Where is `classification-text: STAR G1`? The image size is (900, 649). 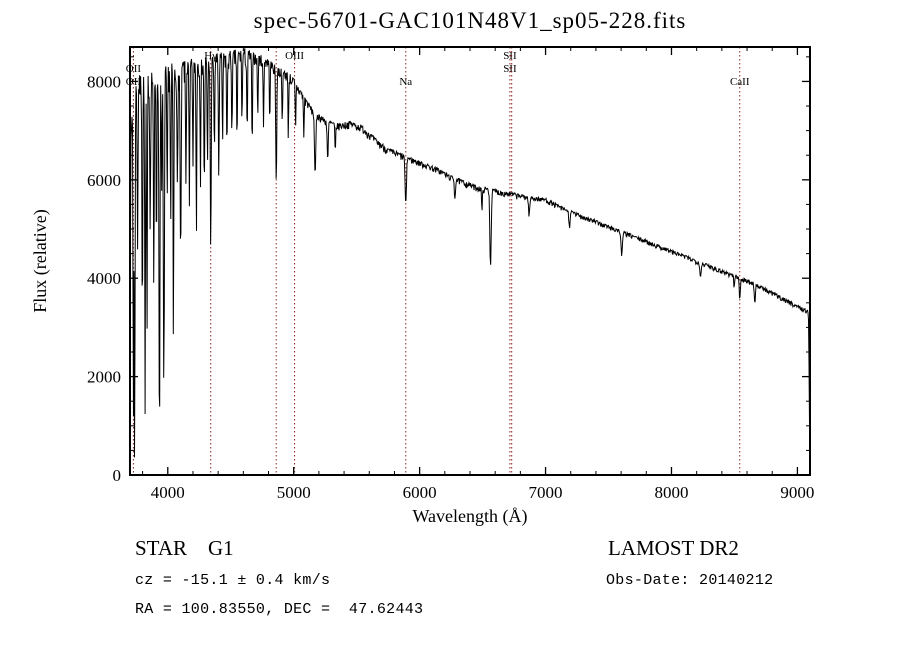
classification-text: STAR G1 is located at coordinates (184, 548).